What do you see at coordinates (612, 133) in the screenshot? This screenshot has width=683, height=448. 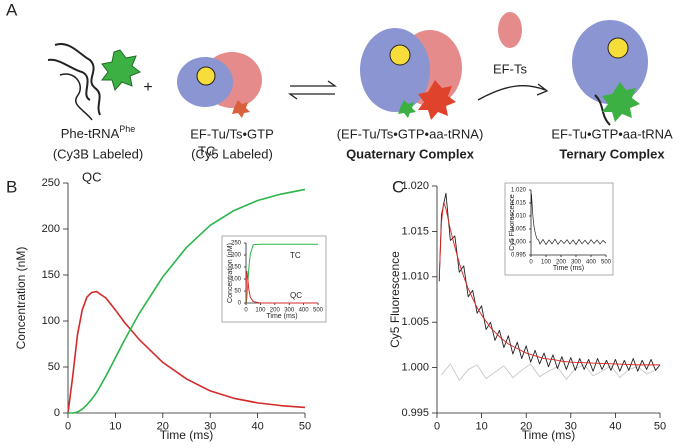 I see `ternary-name: EF-Tu•GTP•aa-tRNA` at bounding box center [612, 133].